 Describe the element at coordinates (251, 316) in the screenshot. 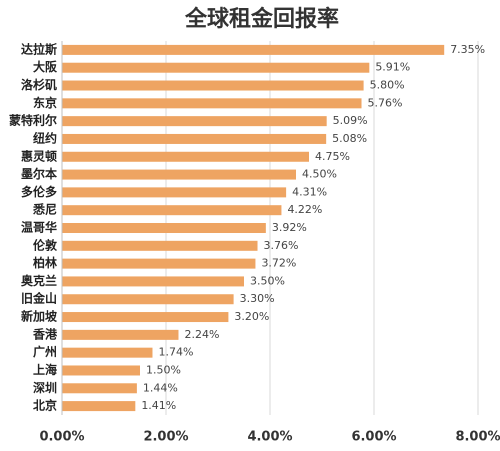

I see `value-label: 3.20%` at that location.